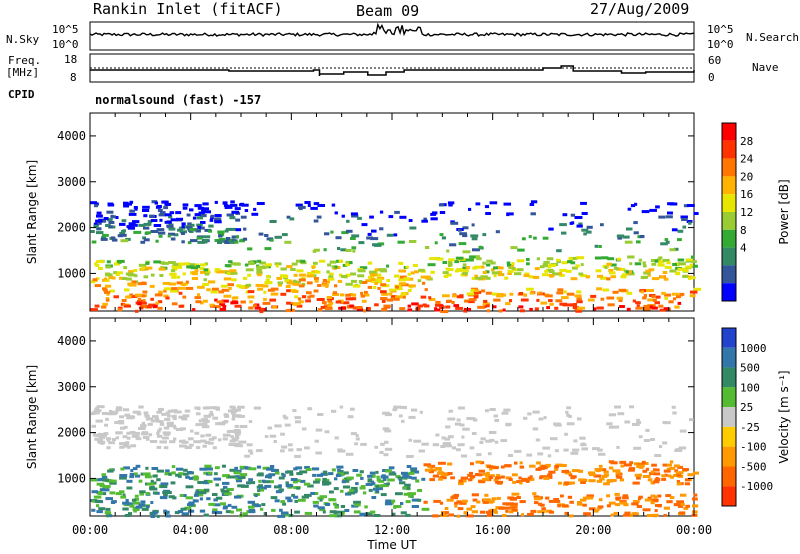 Image resolution: width=800 pixels, height=554 pixels. I want to click on x-axis-label: Time UT, so click(391, 545).